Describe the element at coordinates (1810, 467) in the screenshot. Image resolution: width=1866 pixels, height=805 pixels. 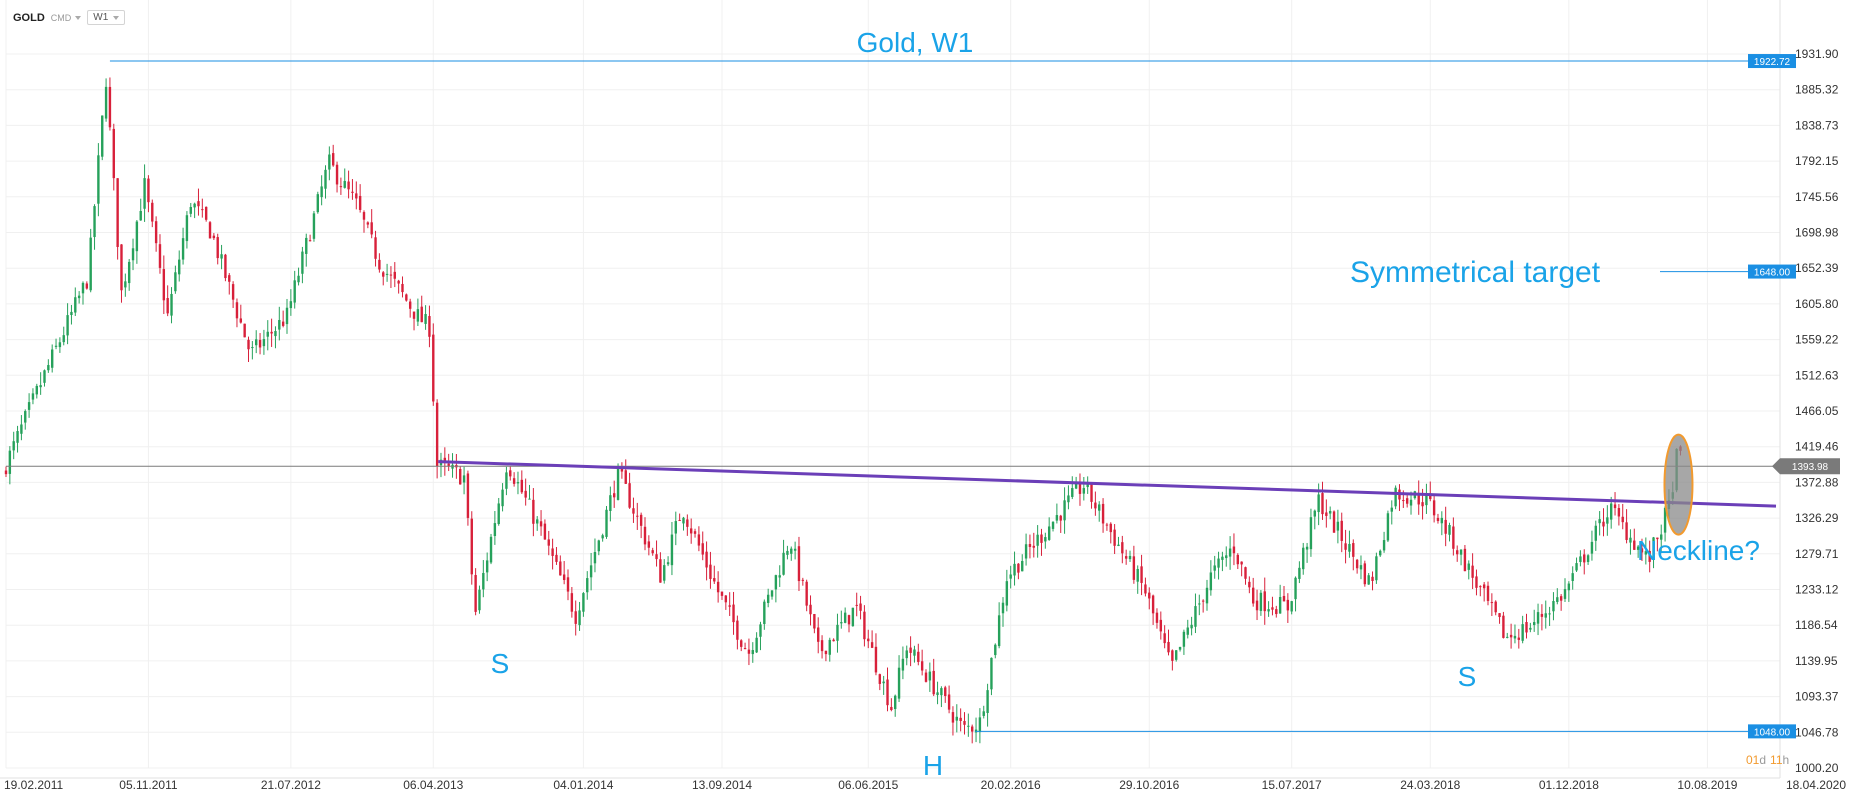
I see `current-price-label: 1393.98` at that location.